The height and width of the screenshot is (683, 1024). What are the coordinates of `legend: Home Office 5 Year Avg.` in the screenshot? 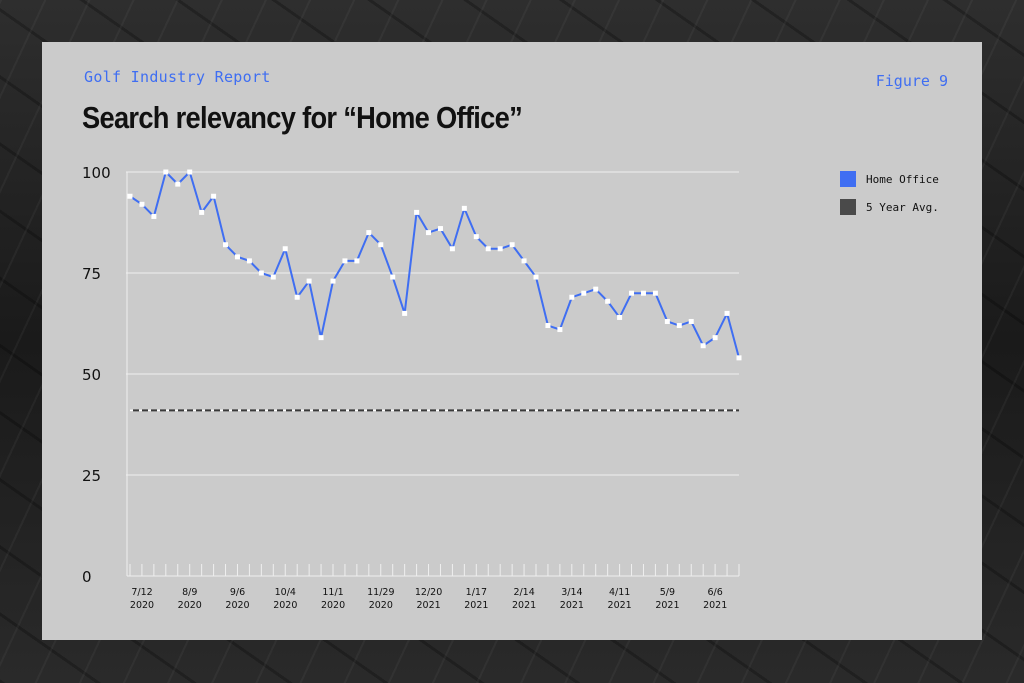 It's located at (889, 198).